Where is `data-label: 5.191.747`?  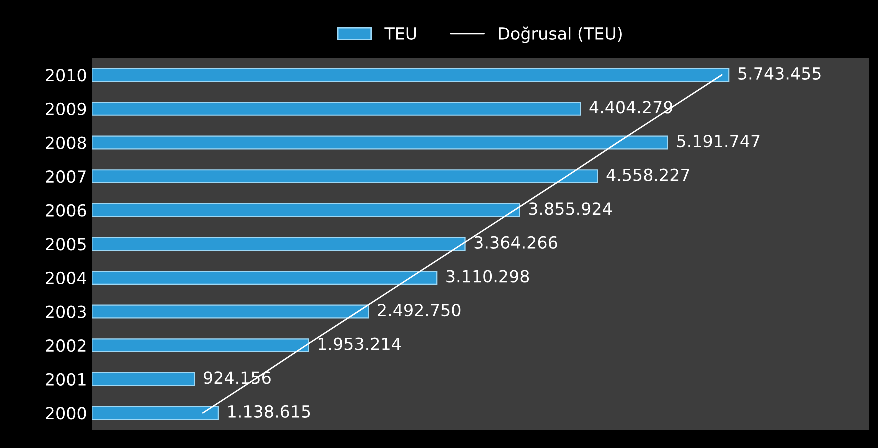 data-label: 5.191.747 is located at coordinates (719, 141).